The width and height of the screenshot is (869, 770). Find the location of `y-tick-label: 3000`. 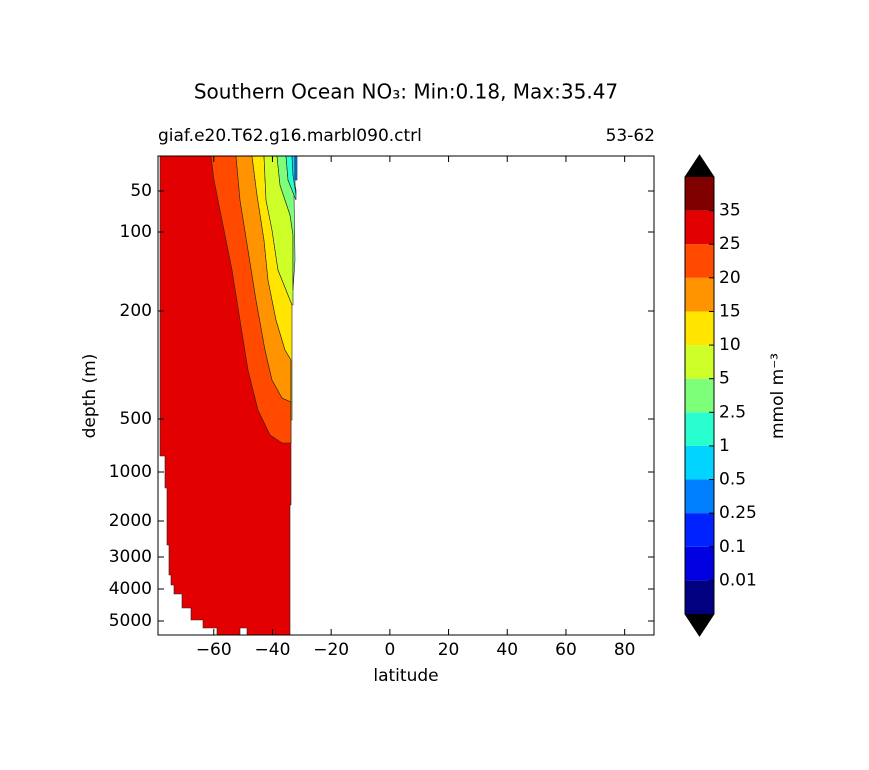

y-tick-label: 3000 is located at coordinates (130, 557).